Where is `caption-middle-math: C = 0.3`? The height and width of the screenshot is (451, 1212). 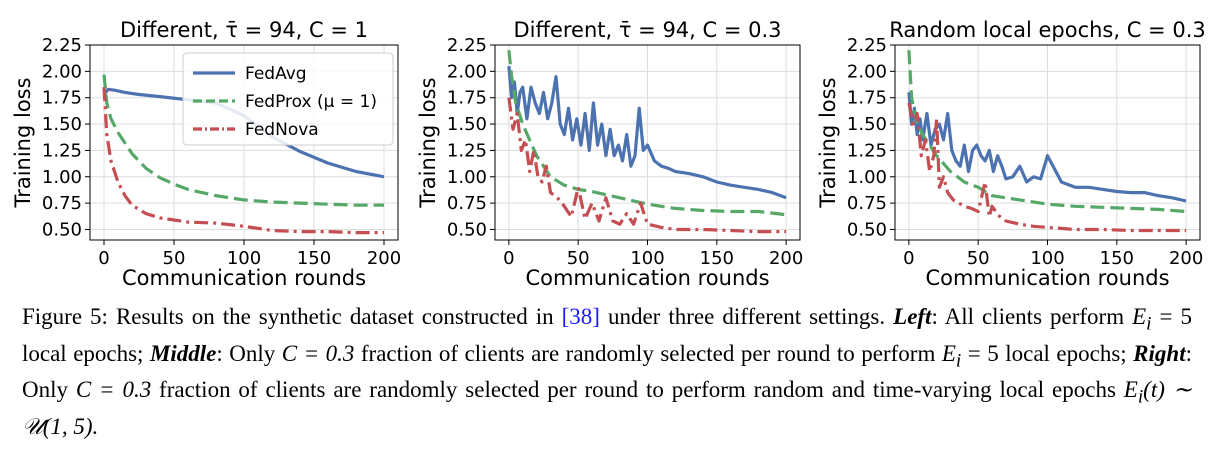 caption-middle-math: C = 0.3 is located at coordinates (318, 353).